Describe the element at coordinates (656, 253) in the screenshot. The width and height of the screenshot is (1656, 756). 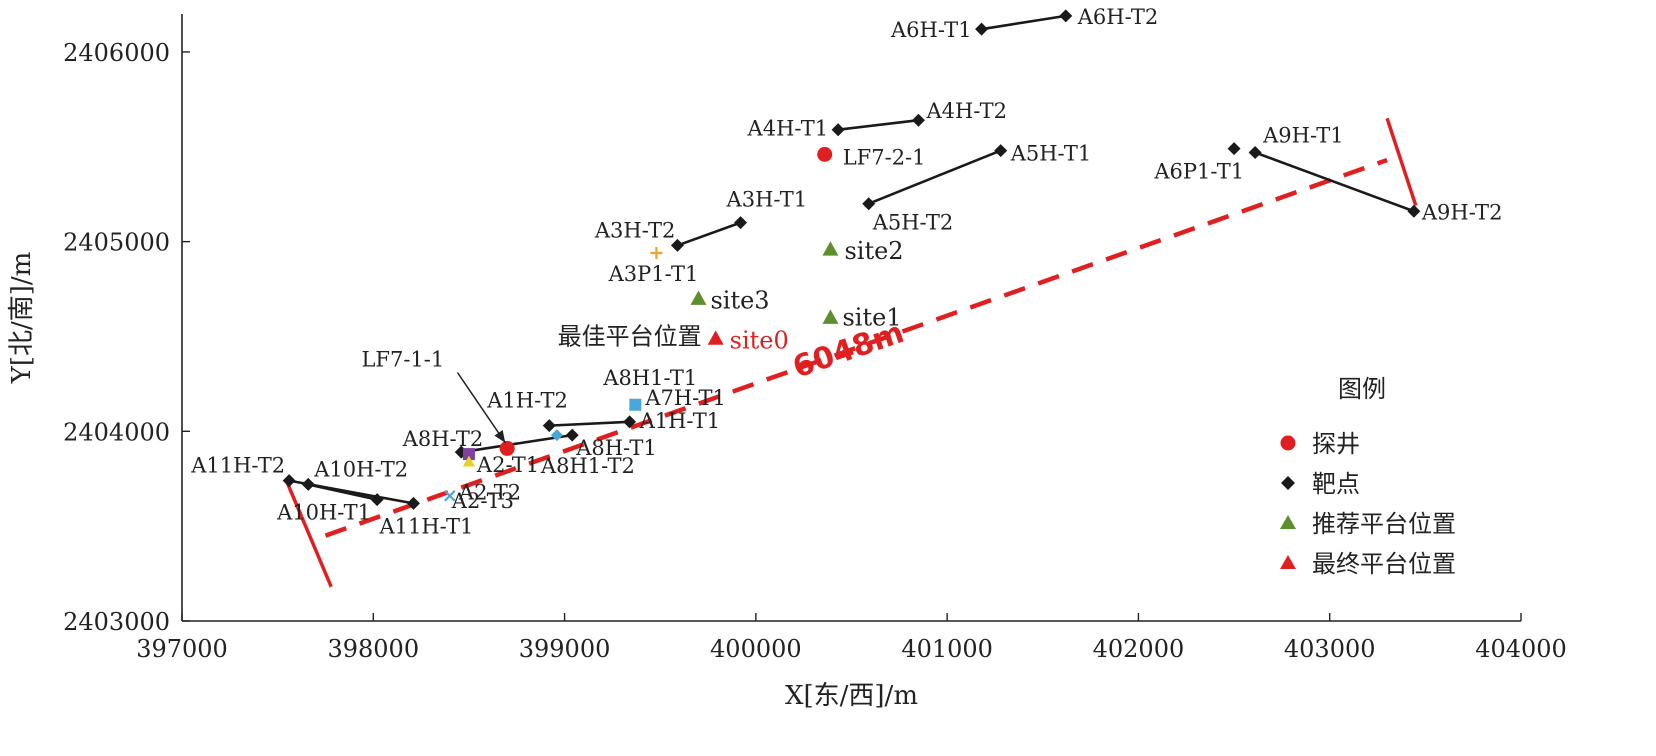
I see `plus-marker` at that location.